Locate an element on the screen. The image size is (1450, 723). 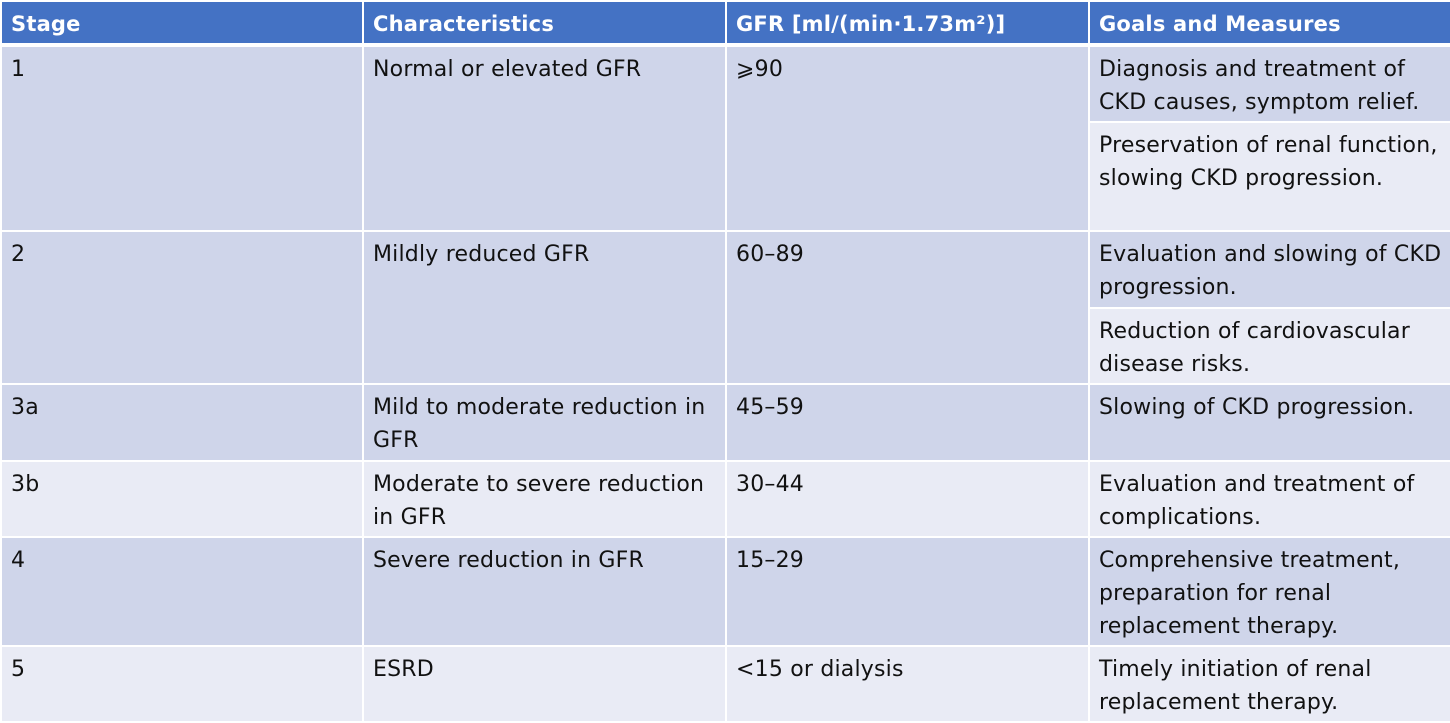
gfr-cell: 45–59 is located at coordinates (907, 422).